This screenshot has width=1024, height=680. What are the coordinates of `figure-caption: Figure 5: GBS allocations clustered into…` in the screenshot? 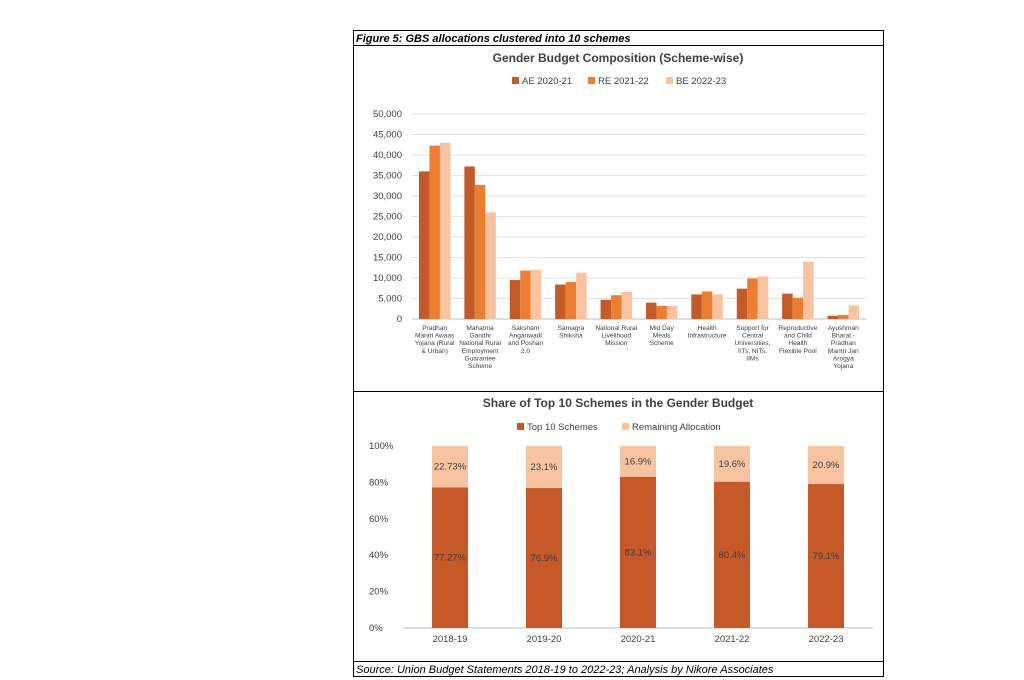 It's located at (493, 39).